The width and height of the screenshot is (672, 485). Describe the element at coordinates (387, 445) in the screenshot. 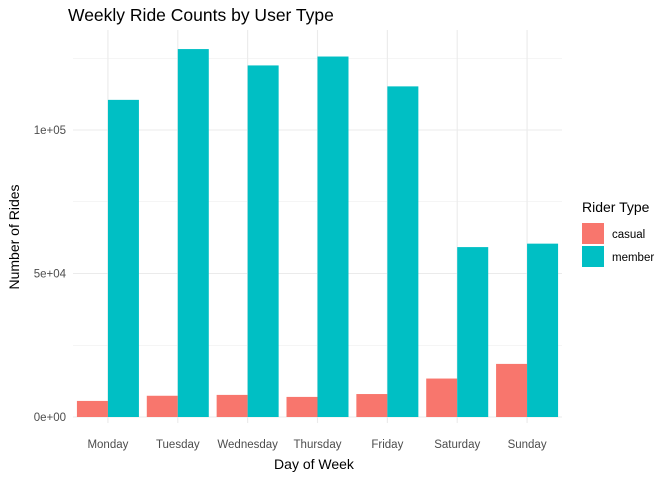

I see `x-tick-label: Friday` at that location.